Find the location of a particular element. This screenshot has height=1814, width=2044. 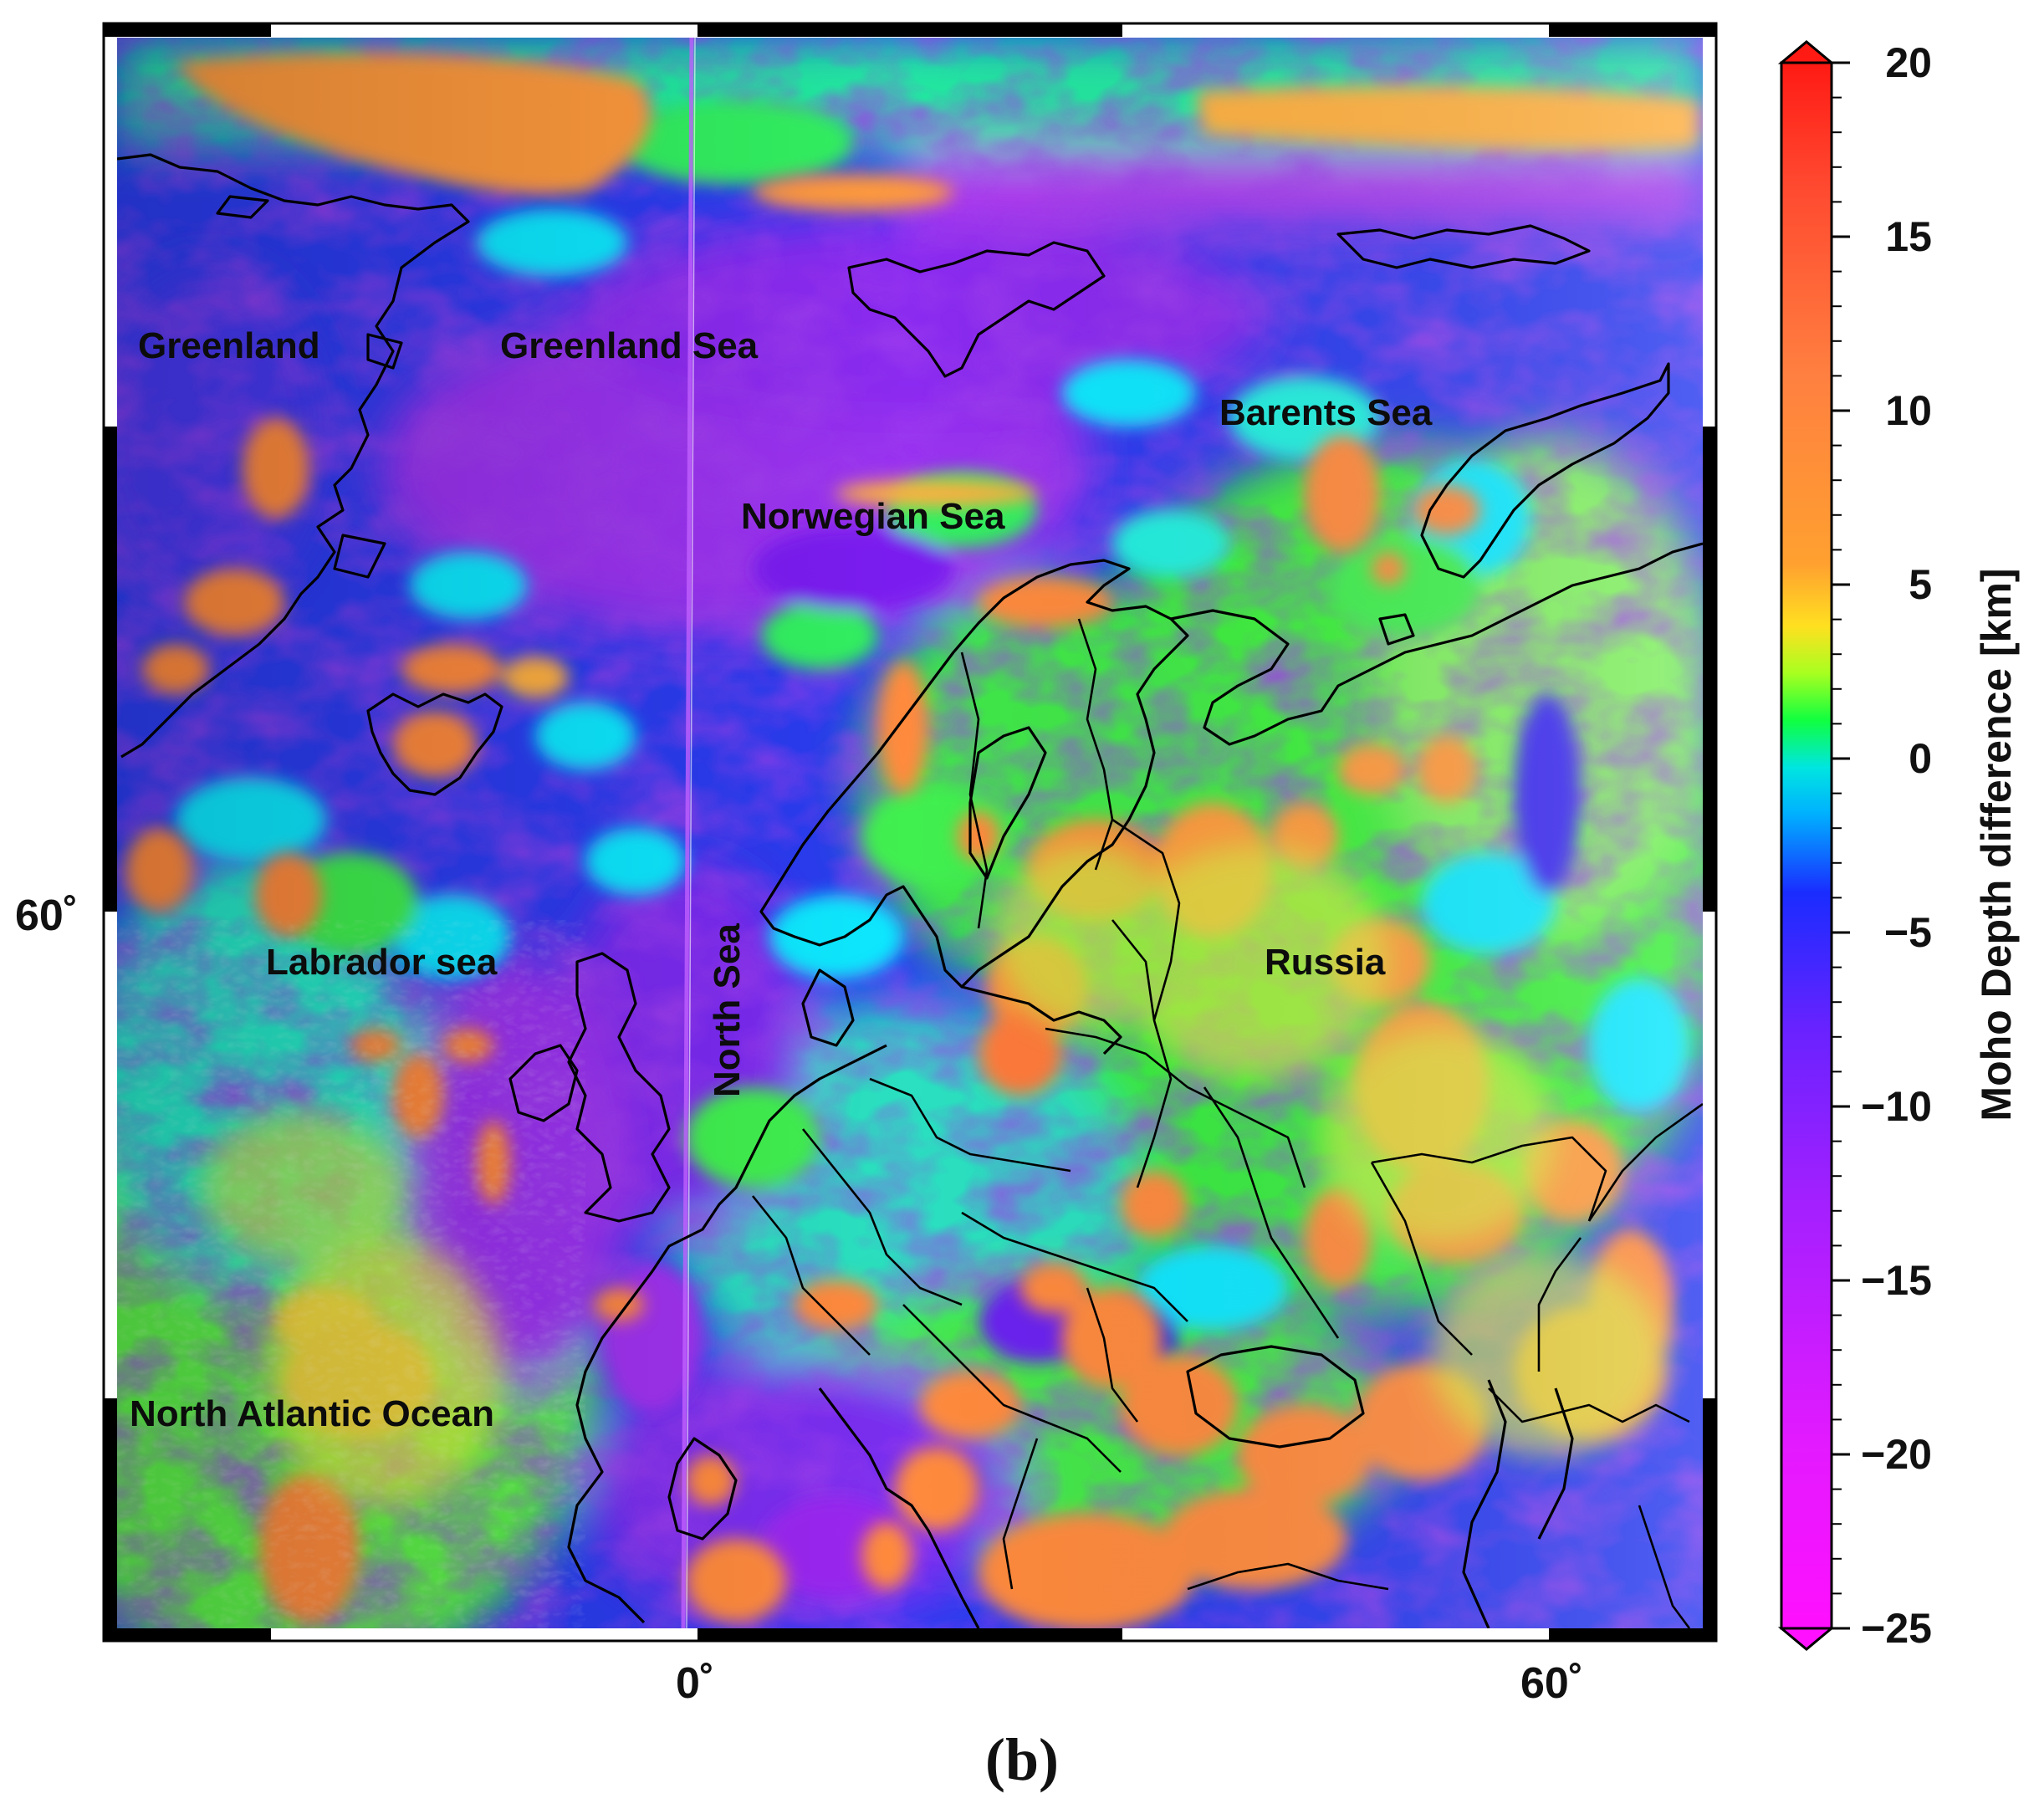

colorbar-tick-label: −15 is located at coordinates (1896, 1280).